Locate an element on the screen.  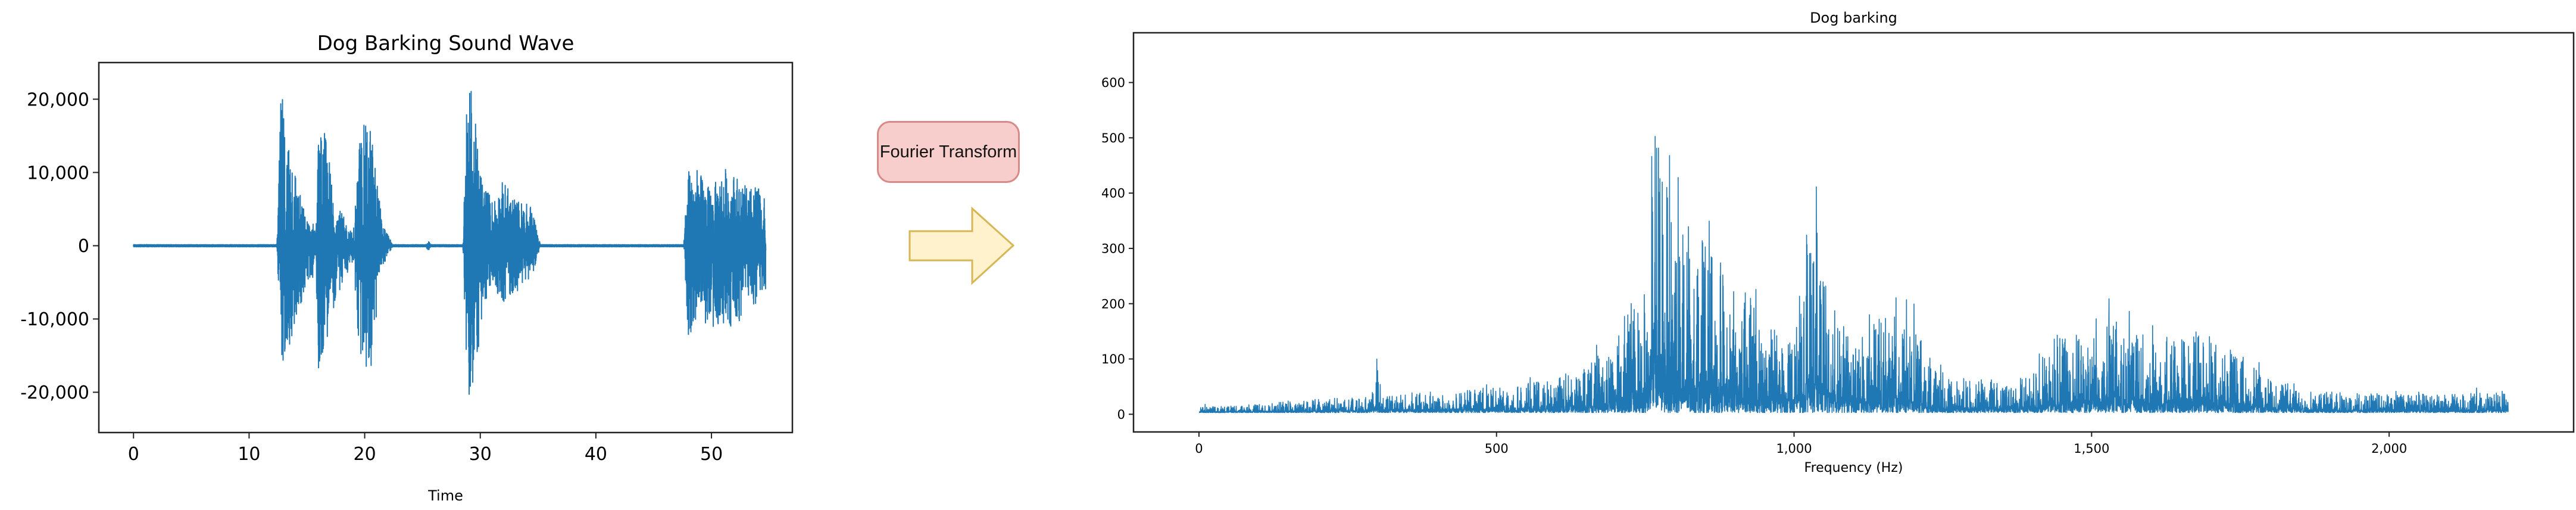
waveform-series-line is located at coordinates (450, 243).